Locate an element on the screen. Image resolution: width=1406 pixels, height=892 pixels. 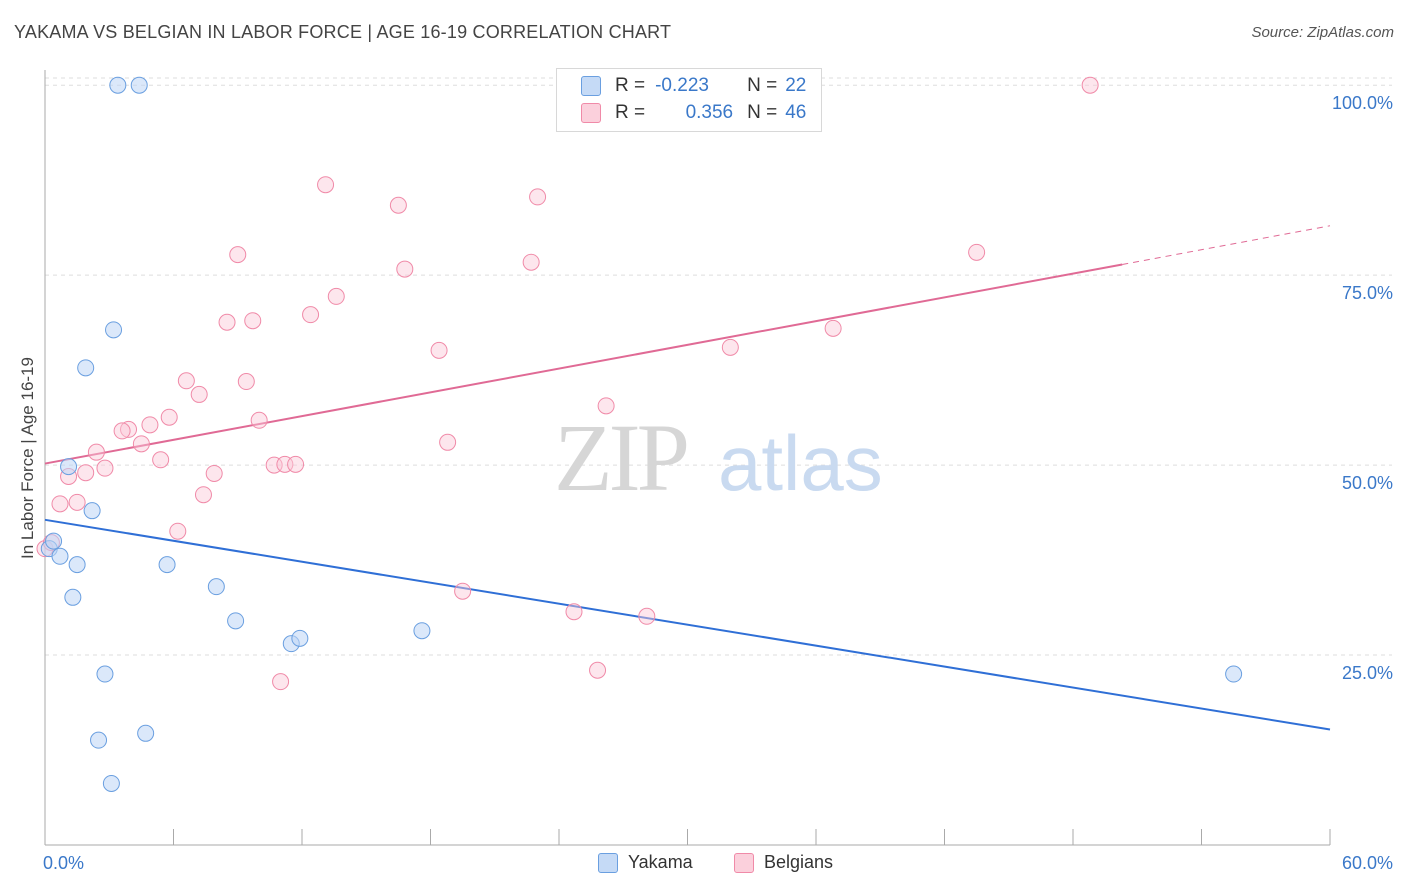
x-tick-label-max: 60.0% is located at coordinates (1367, 863).